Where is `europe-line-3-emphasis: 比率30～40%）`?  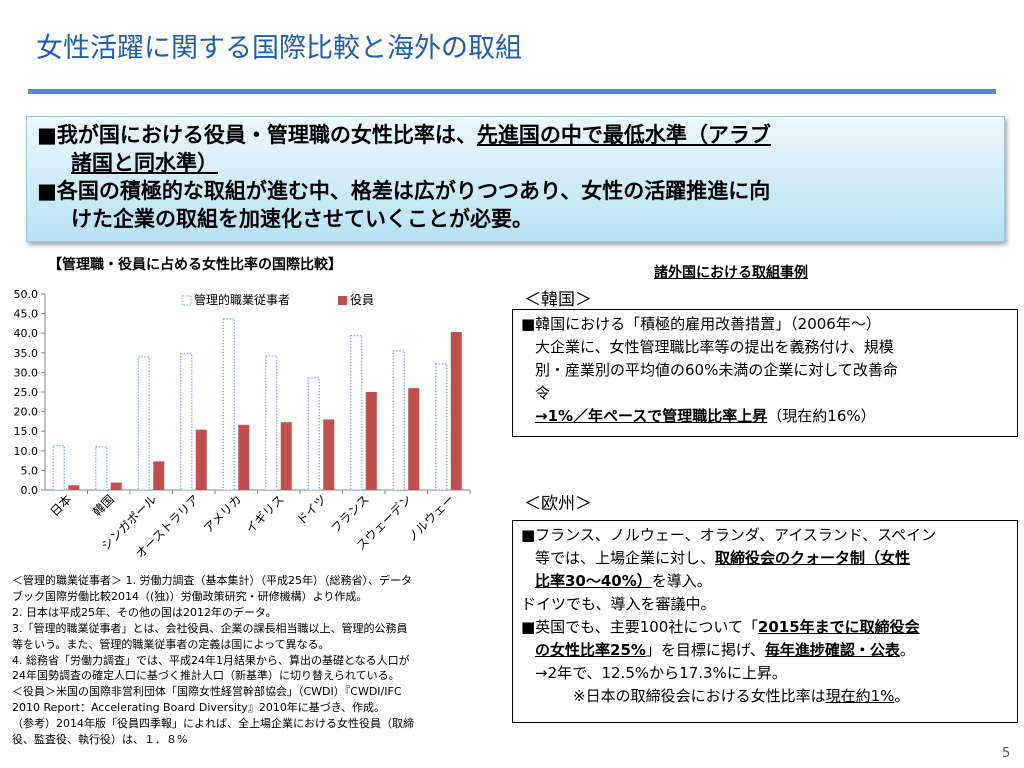
europe-line-3-emphasis: 比率30～40%） is located at coordinates (593, 581).